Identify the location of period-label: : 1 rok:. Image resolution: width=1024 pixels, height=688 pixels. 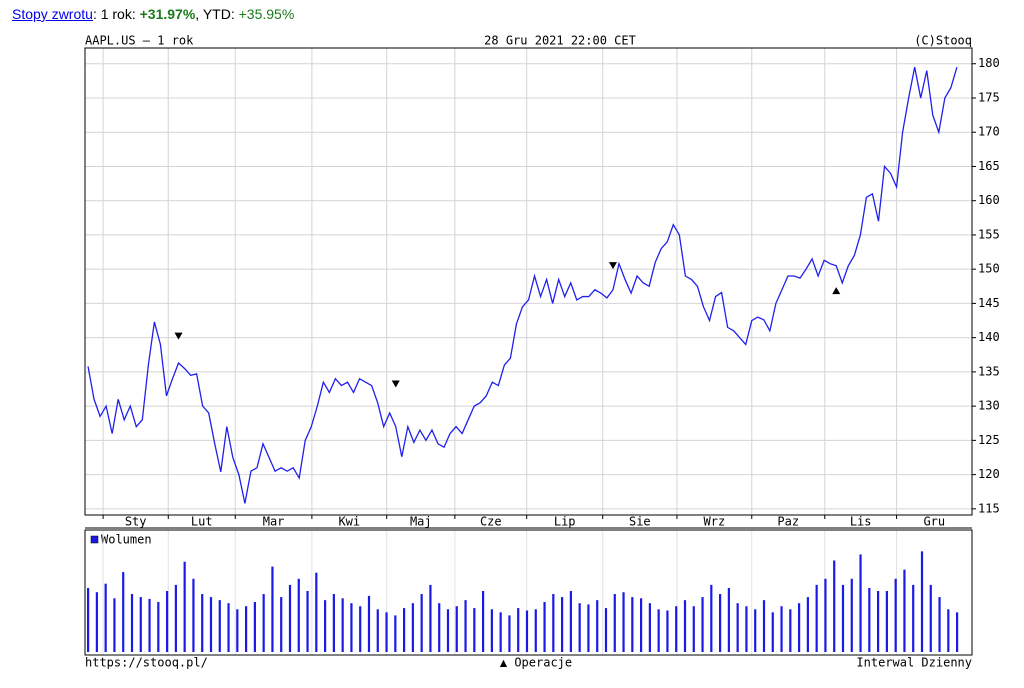
(114, 14).